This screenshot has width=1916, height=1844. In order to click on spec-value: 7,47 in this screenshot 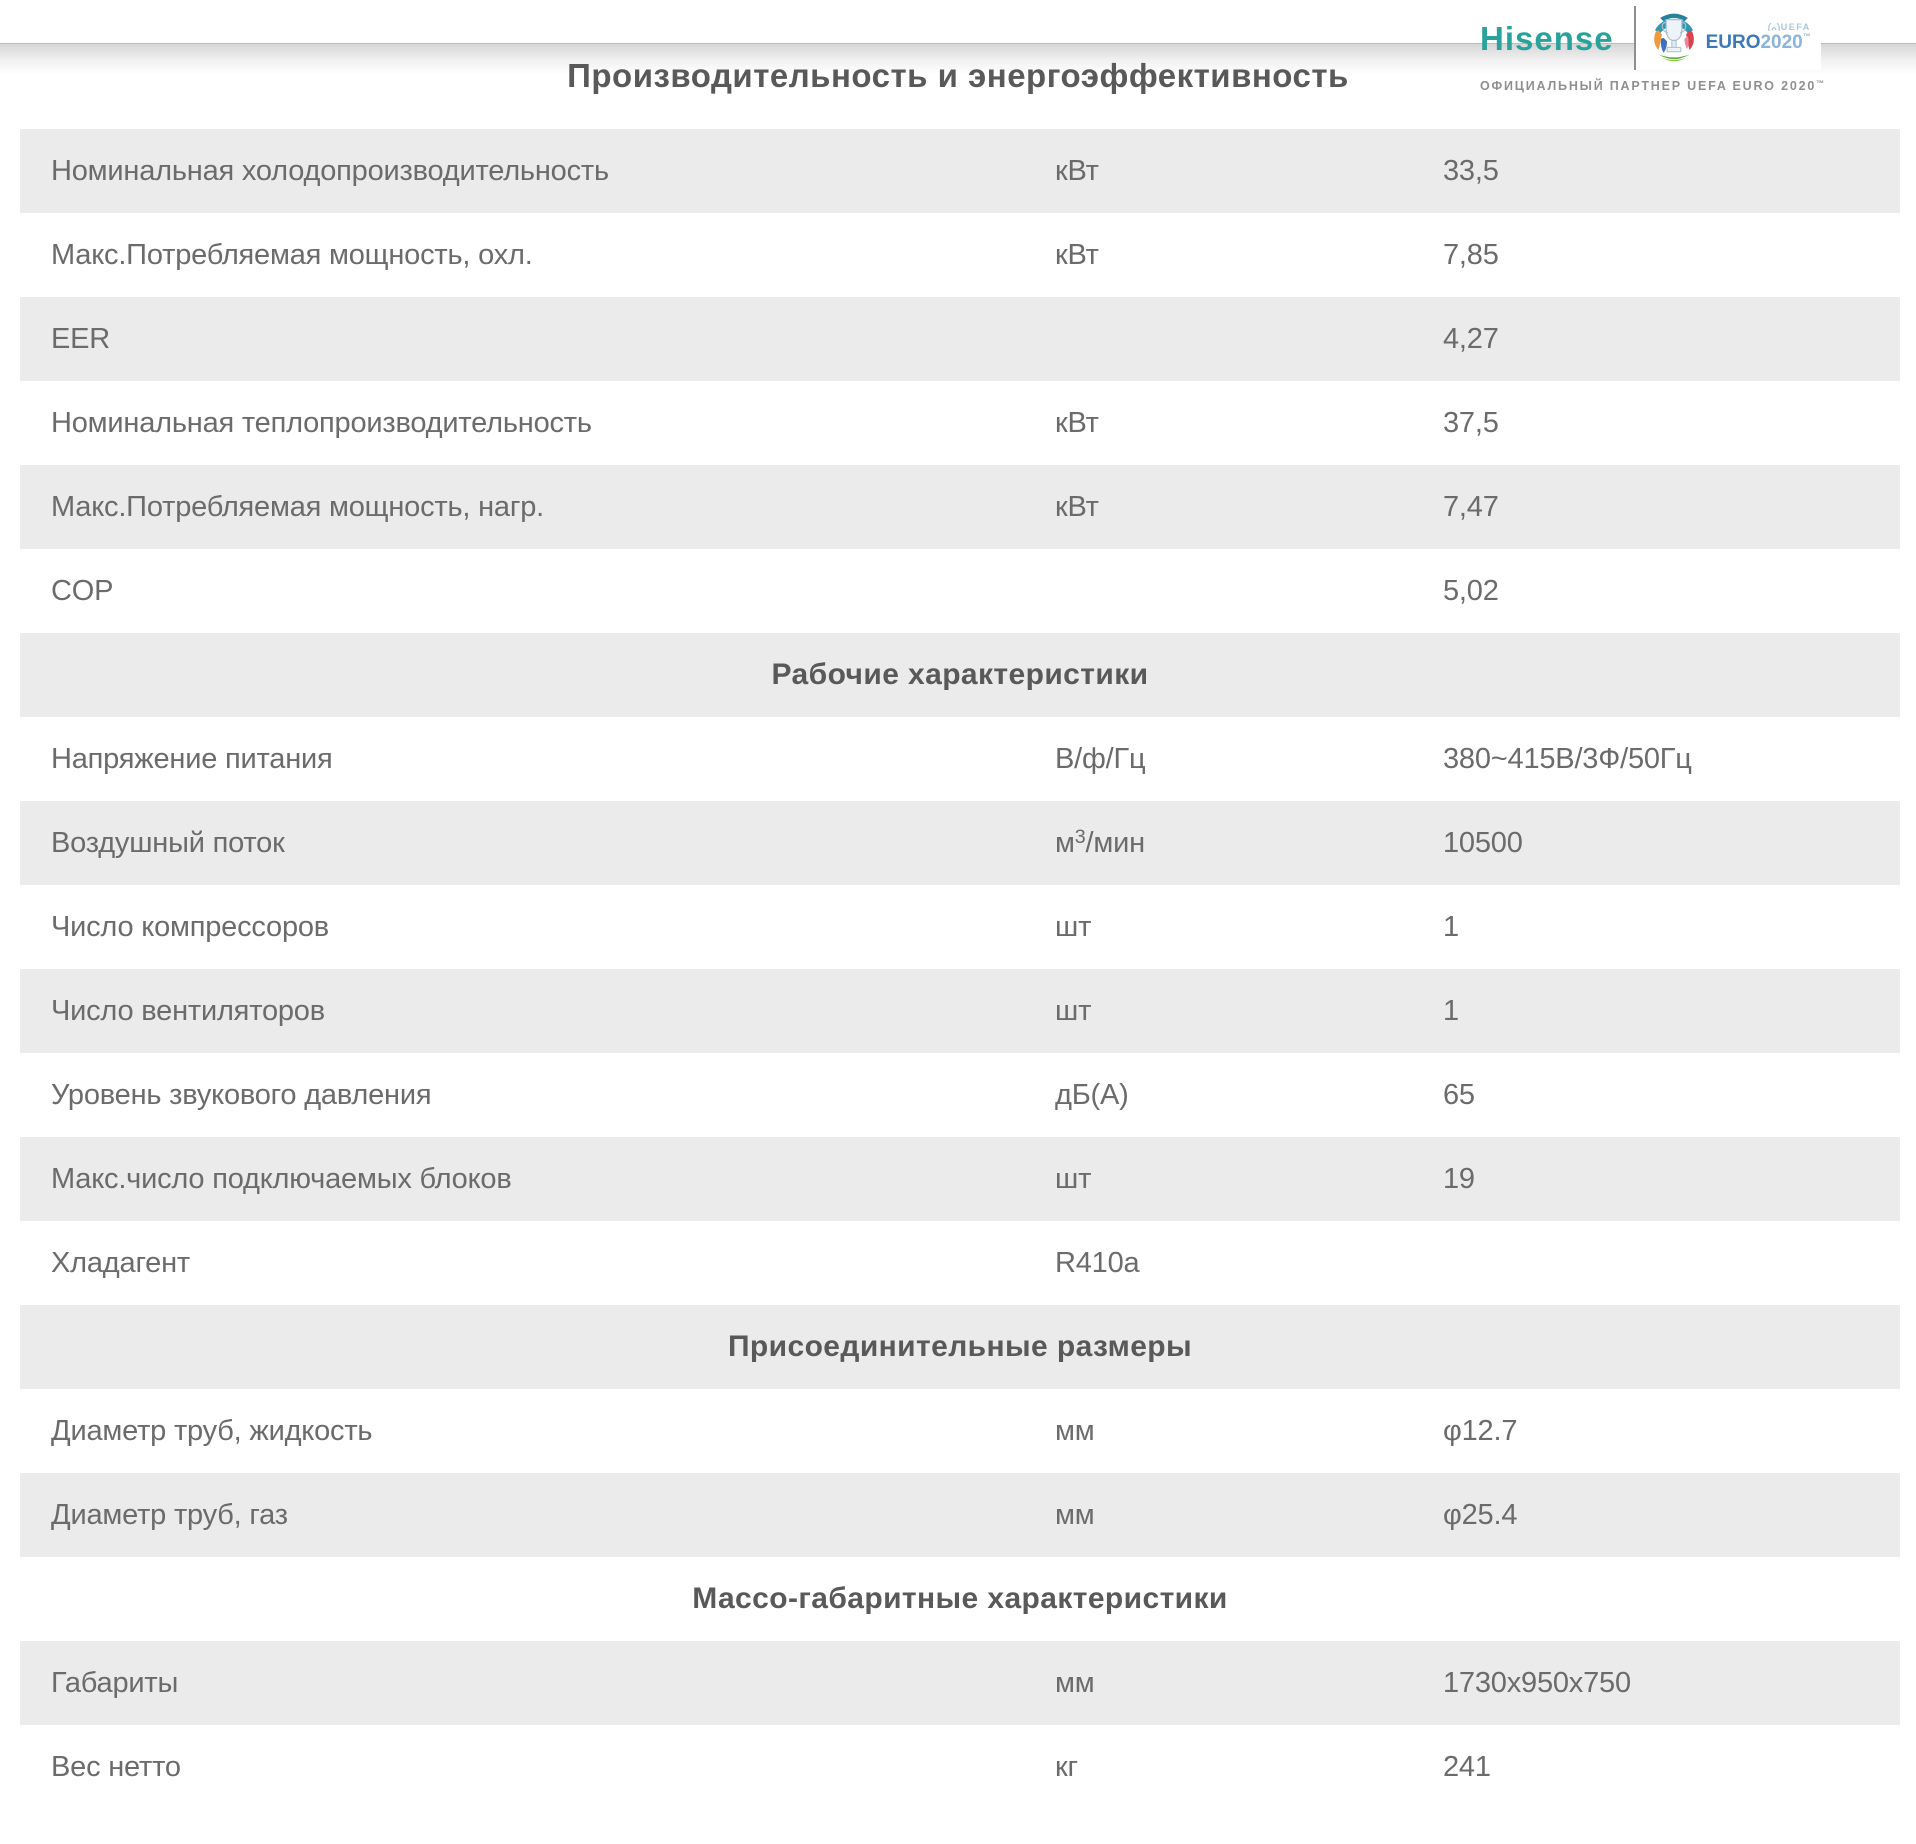, I will do `click(1471, 506)`.